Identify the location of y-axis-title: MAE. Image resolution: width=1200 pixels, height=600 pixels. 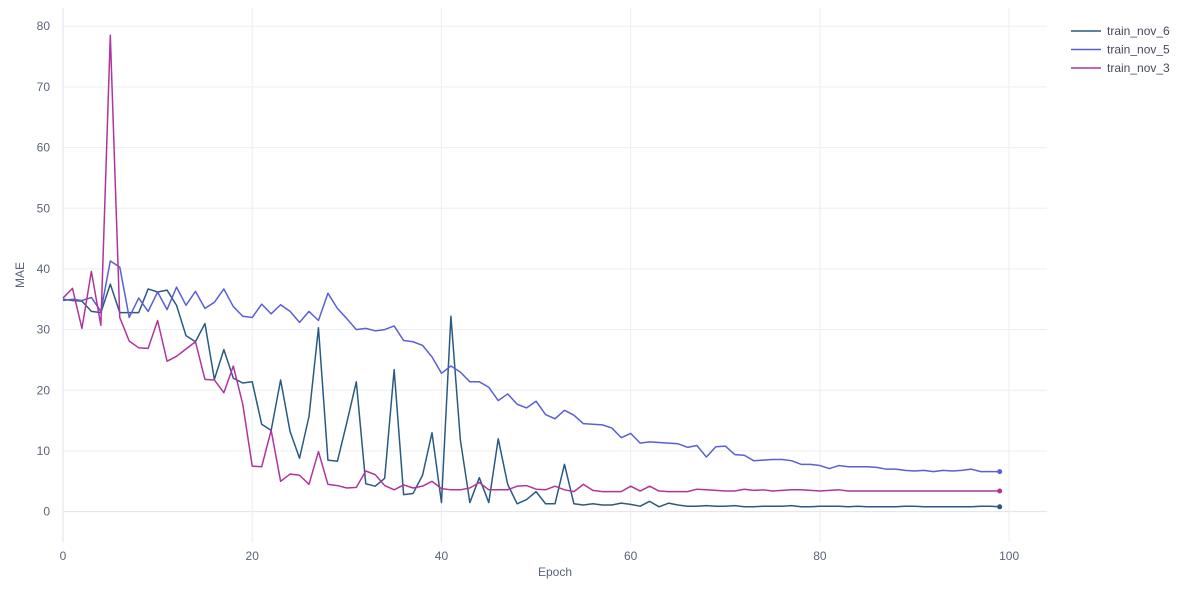
(20, 275).